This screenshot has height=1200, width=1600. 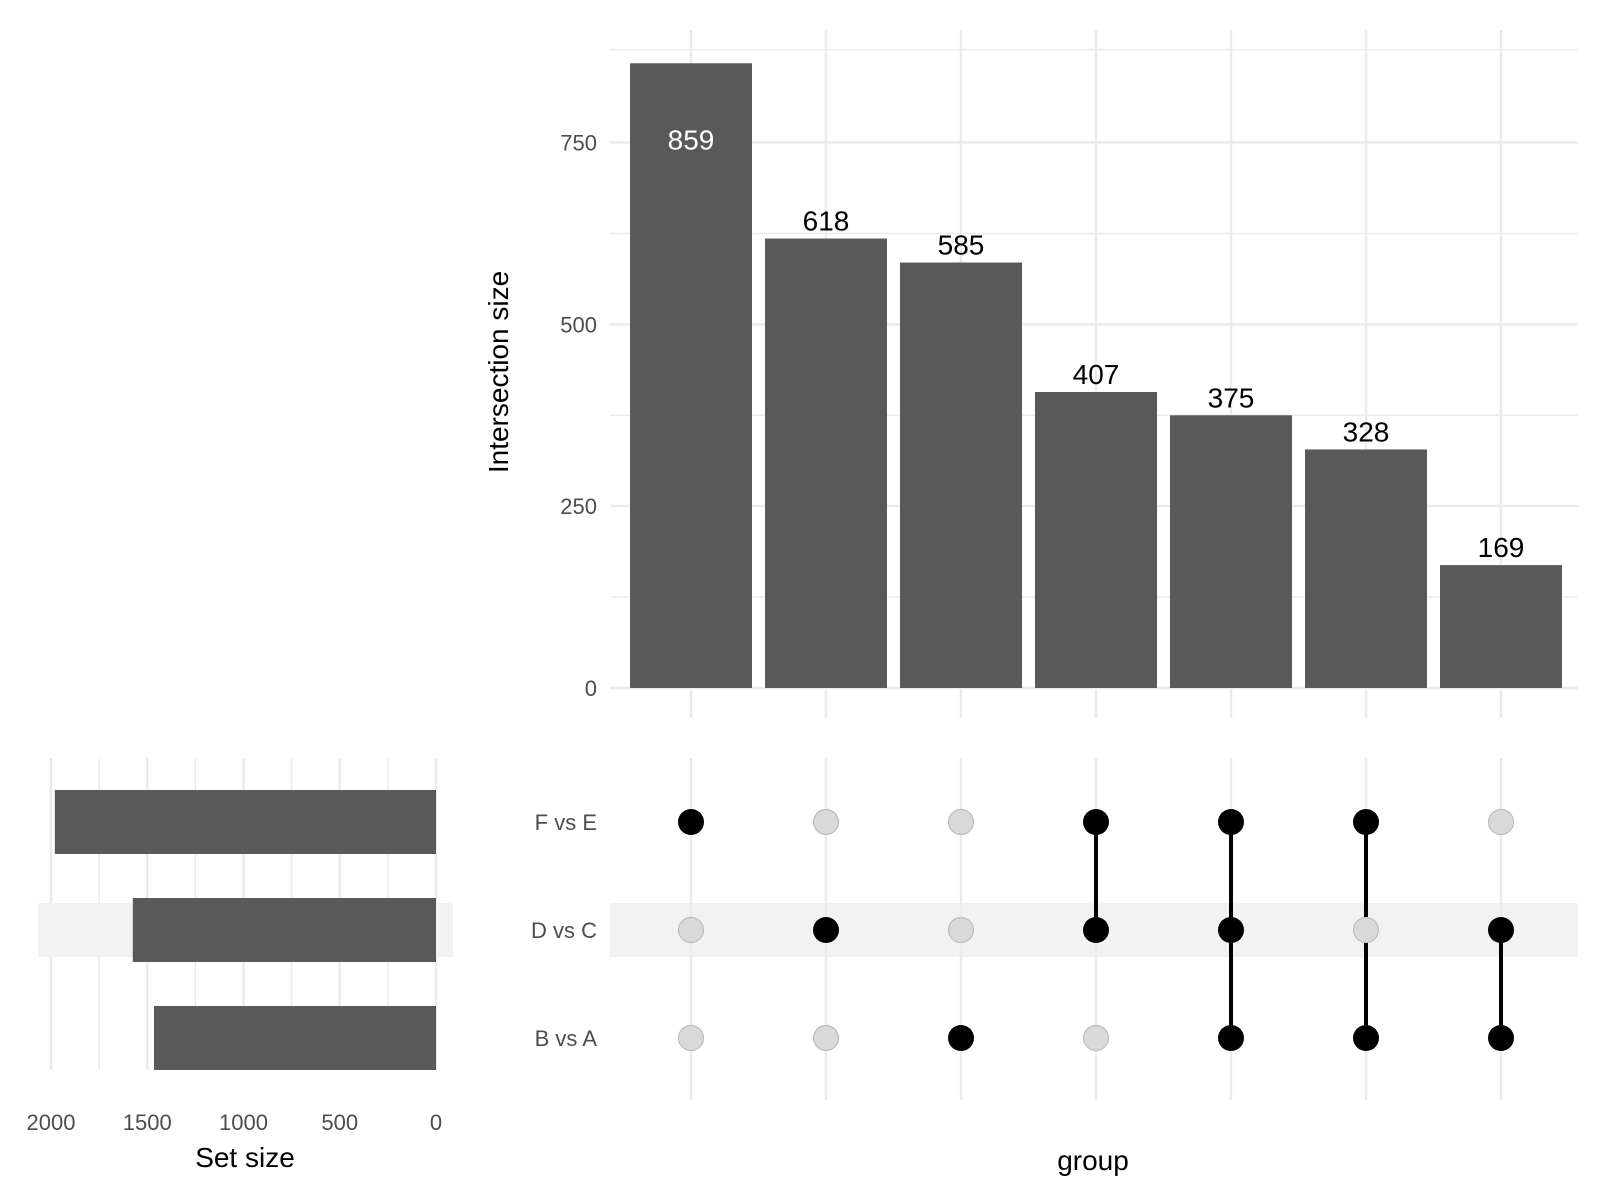 What do you see at coordinates (243, 1122) in the screenshot?
I see `set-size-tick-label: 1000` at bounding box center [243, 1122].